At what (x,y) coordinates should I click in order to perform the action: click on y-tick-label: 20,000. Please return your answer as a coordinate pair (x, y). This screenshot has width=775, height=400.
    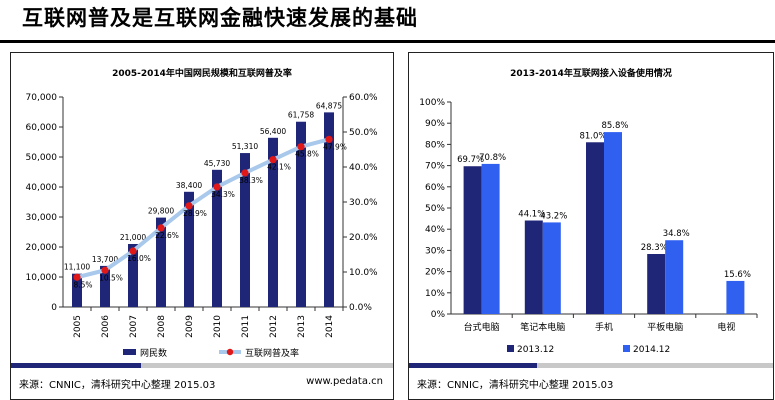
    Looking at the image, I should click on (42, 248).